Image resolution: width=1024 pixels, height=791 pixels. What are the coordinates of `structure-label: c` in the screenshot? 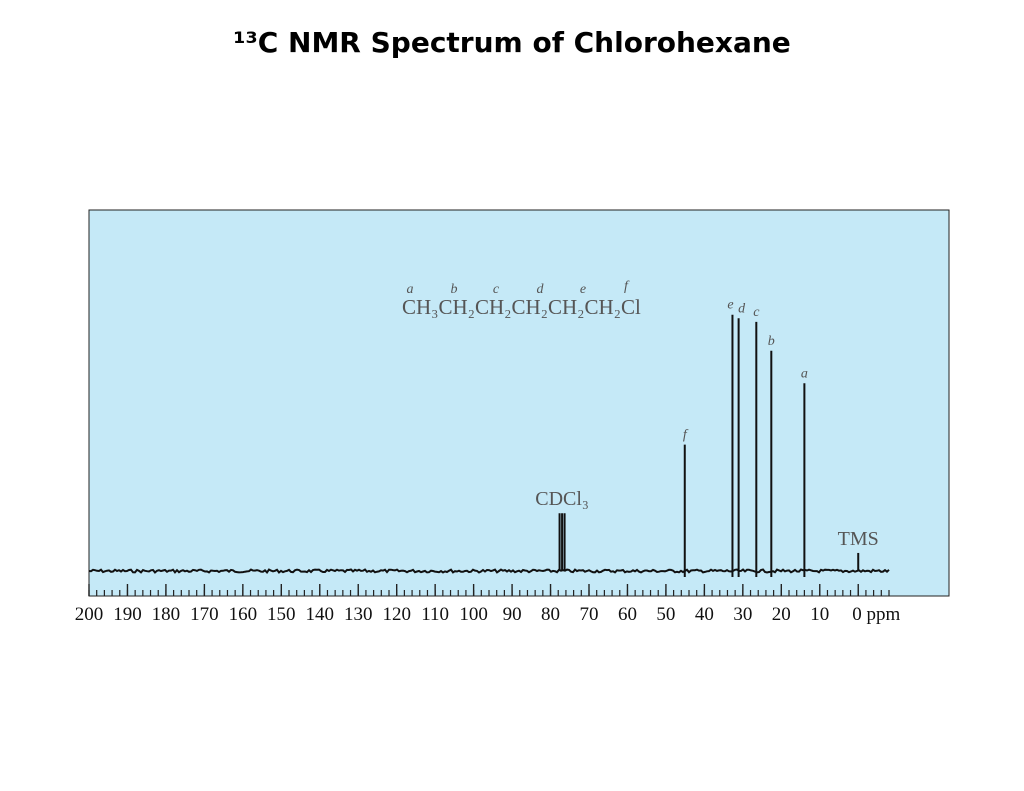 It's located at (496, 289).